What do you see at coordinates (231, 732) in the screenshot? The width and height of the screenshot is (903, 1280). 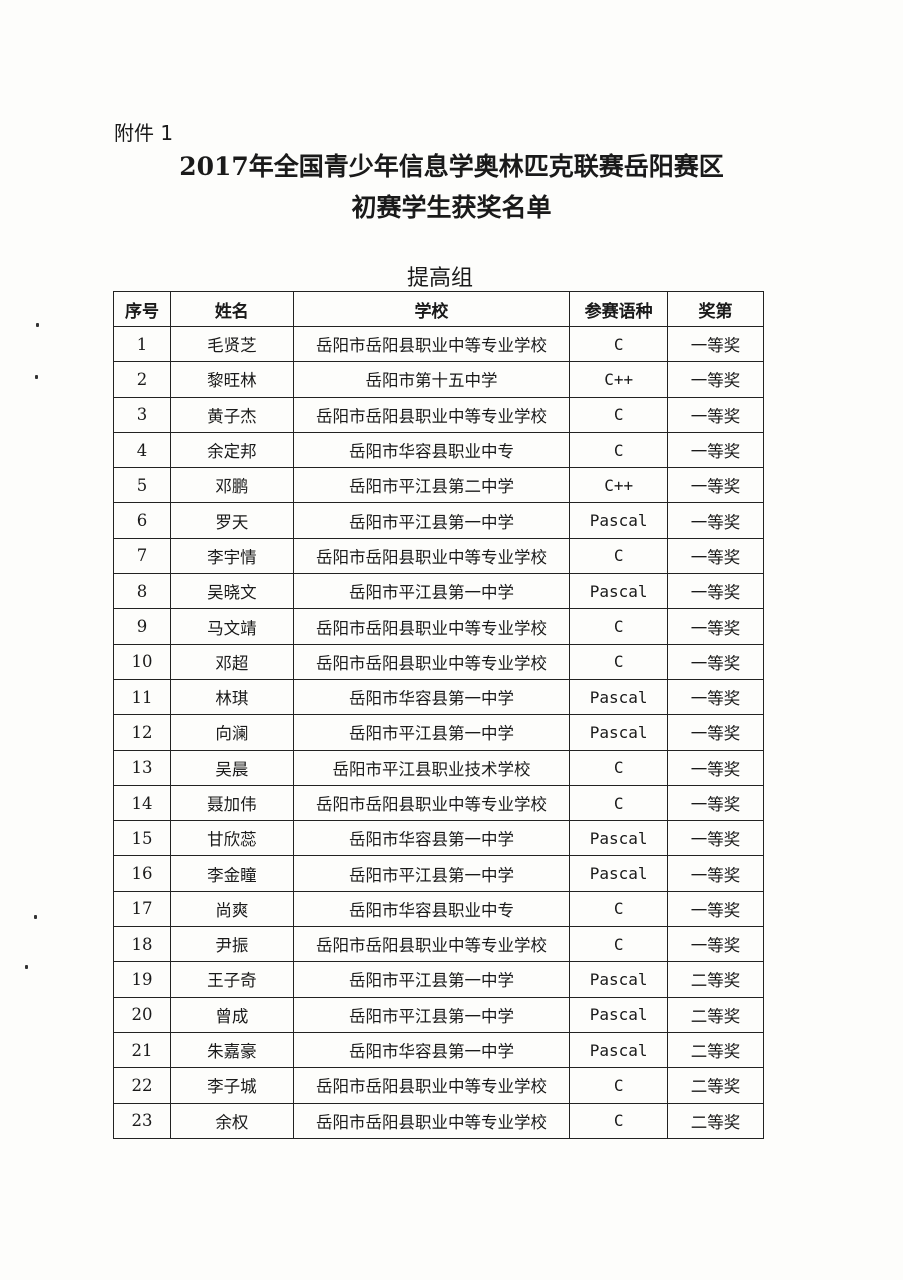 I see `cell-name: 向澜` at bounding box center [231, 732].